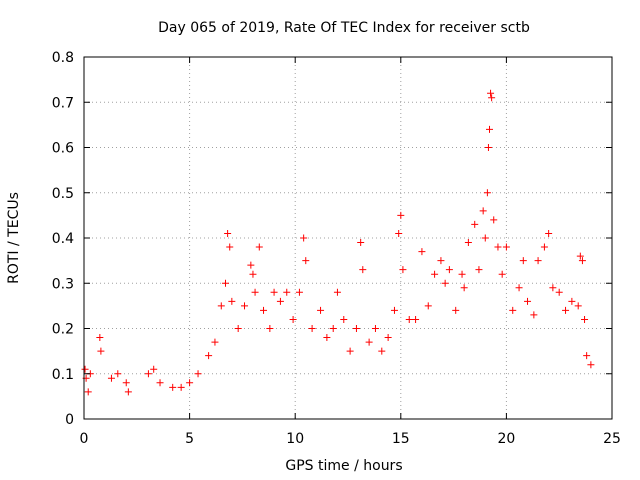  I want to click on x-tick-label: 0, so click(84, 439).